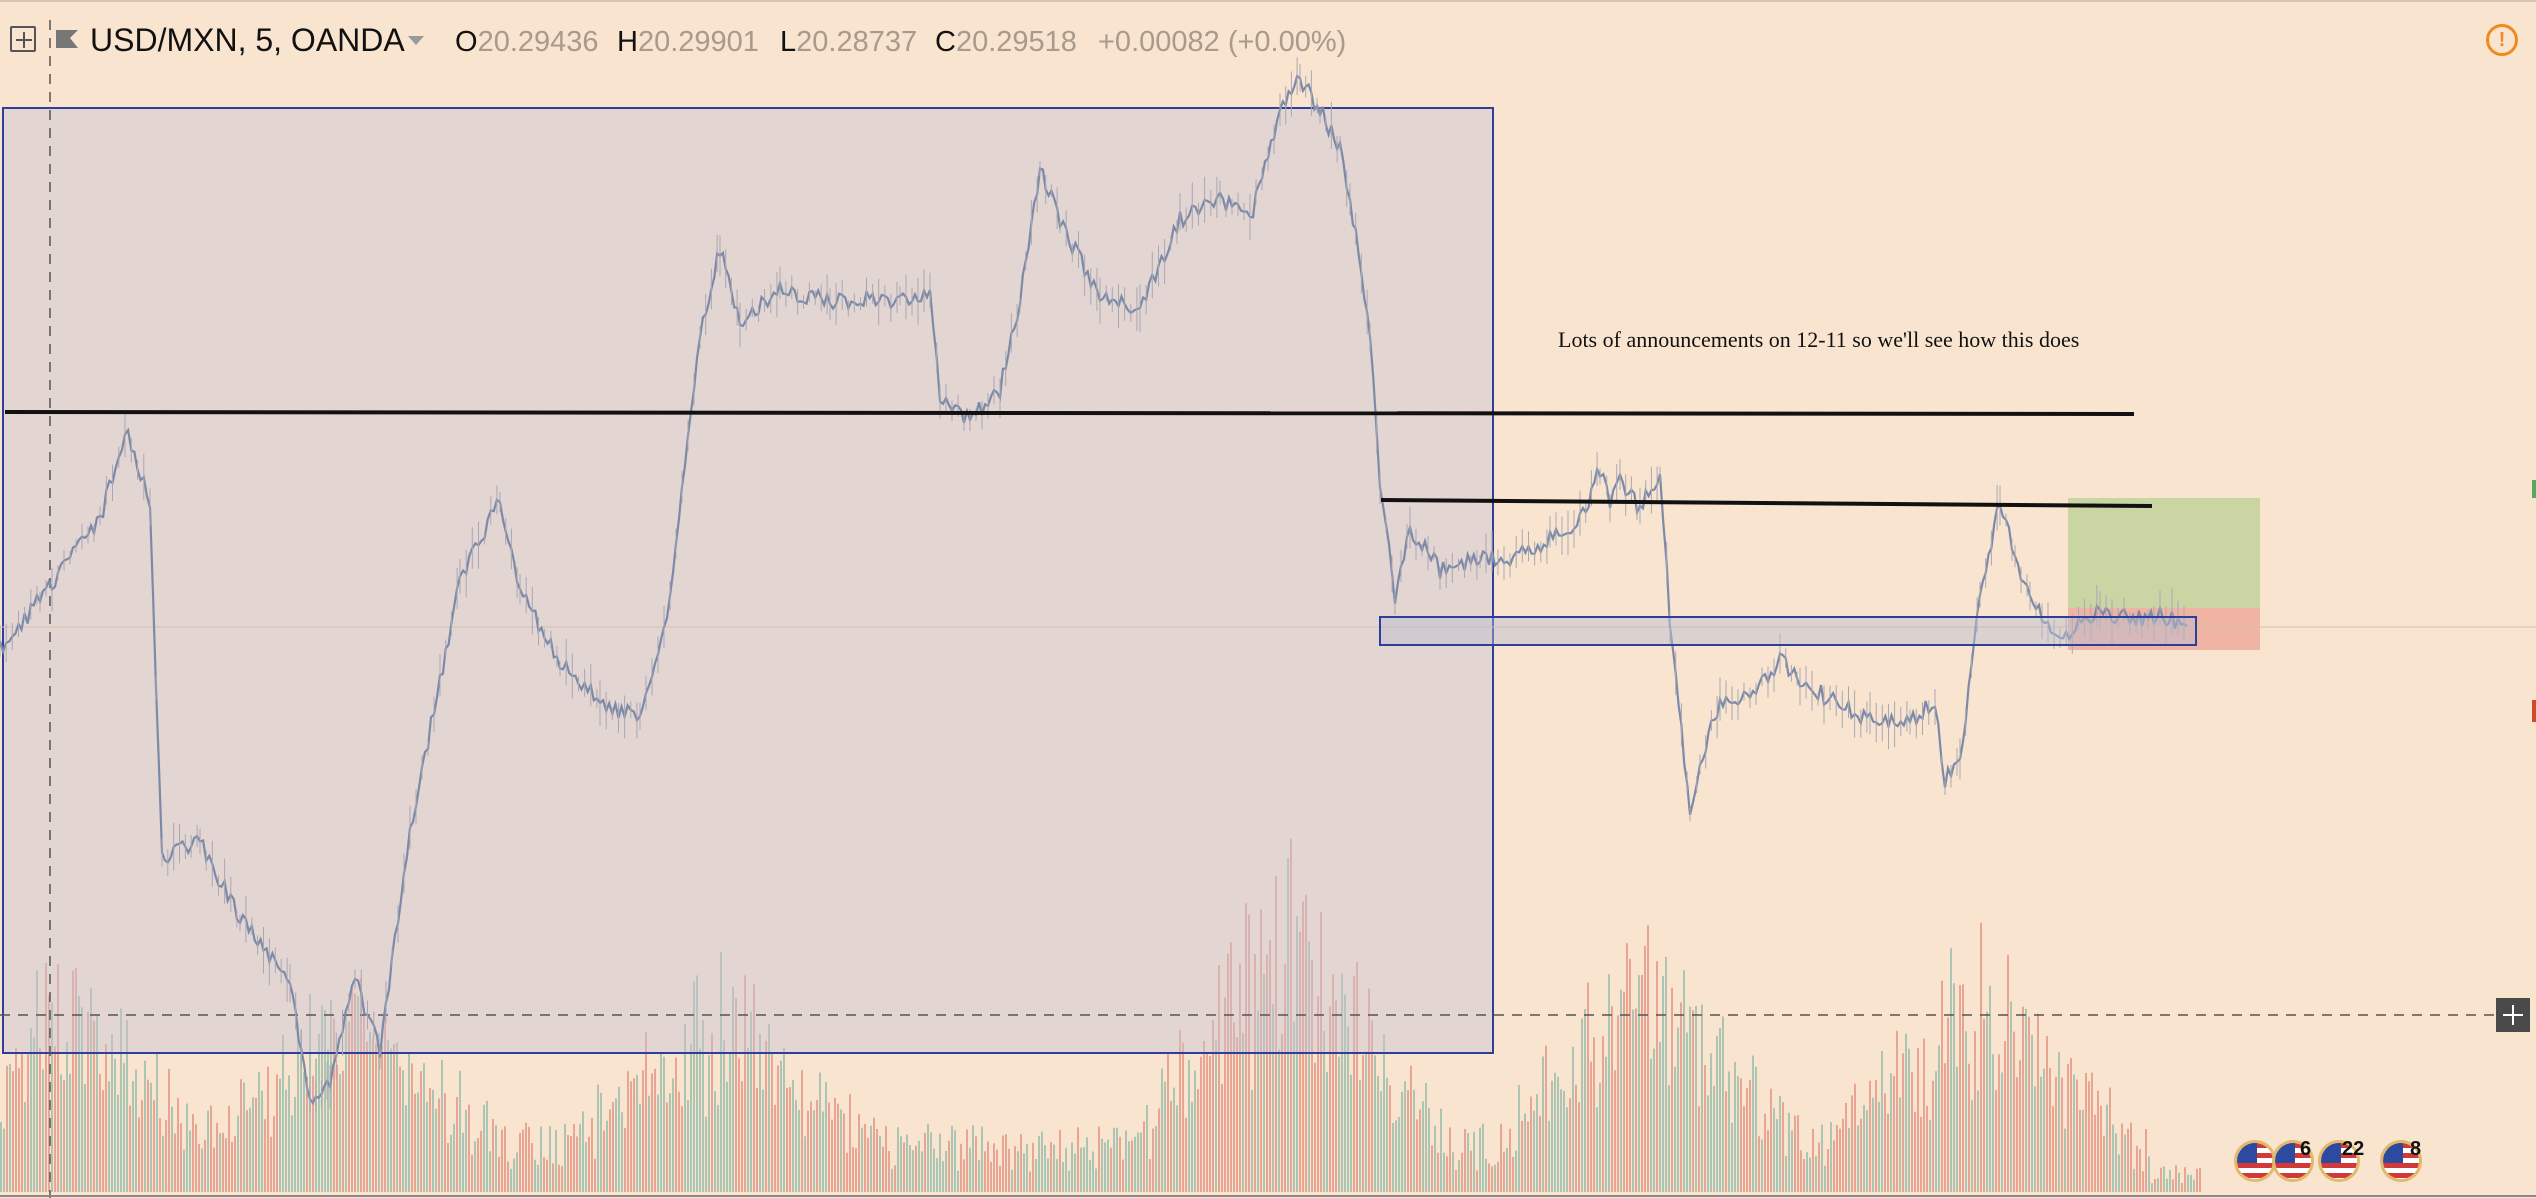  What do you see at coordinates (1766, 503) in the screenshot?
I see `resistance-line-lower` at bounding box center [1766, 503].